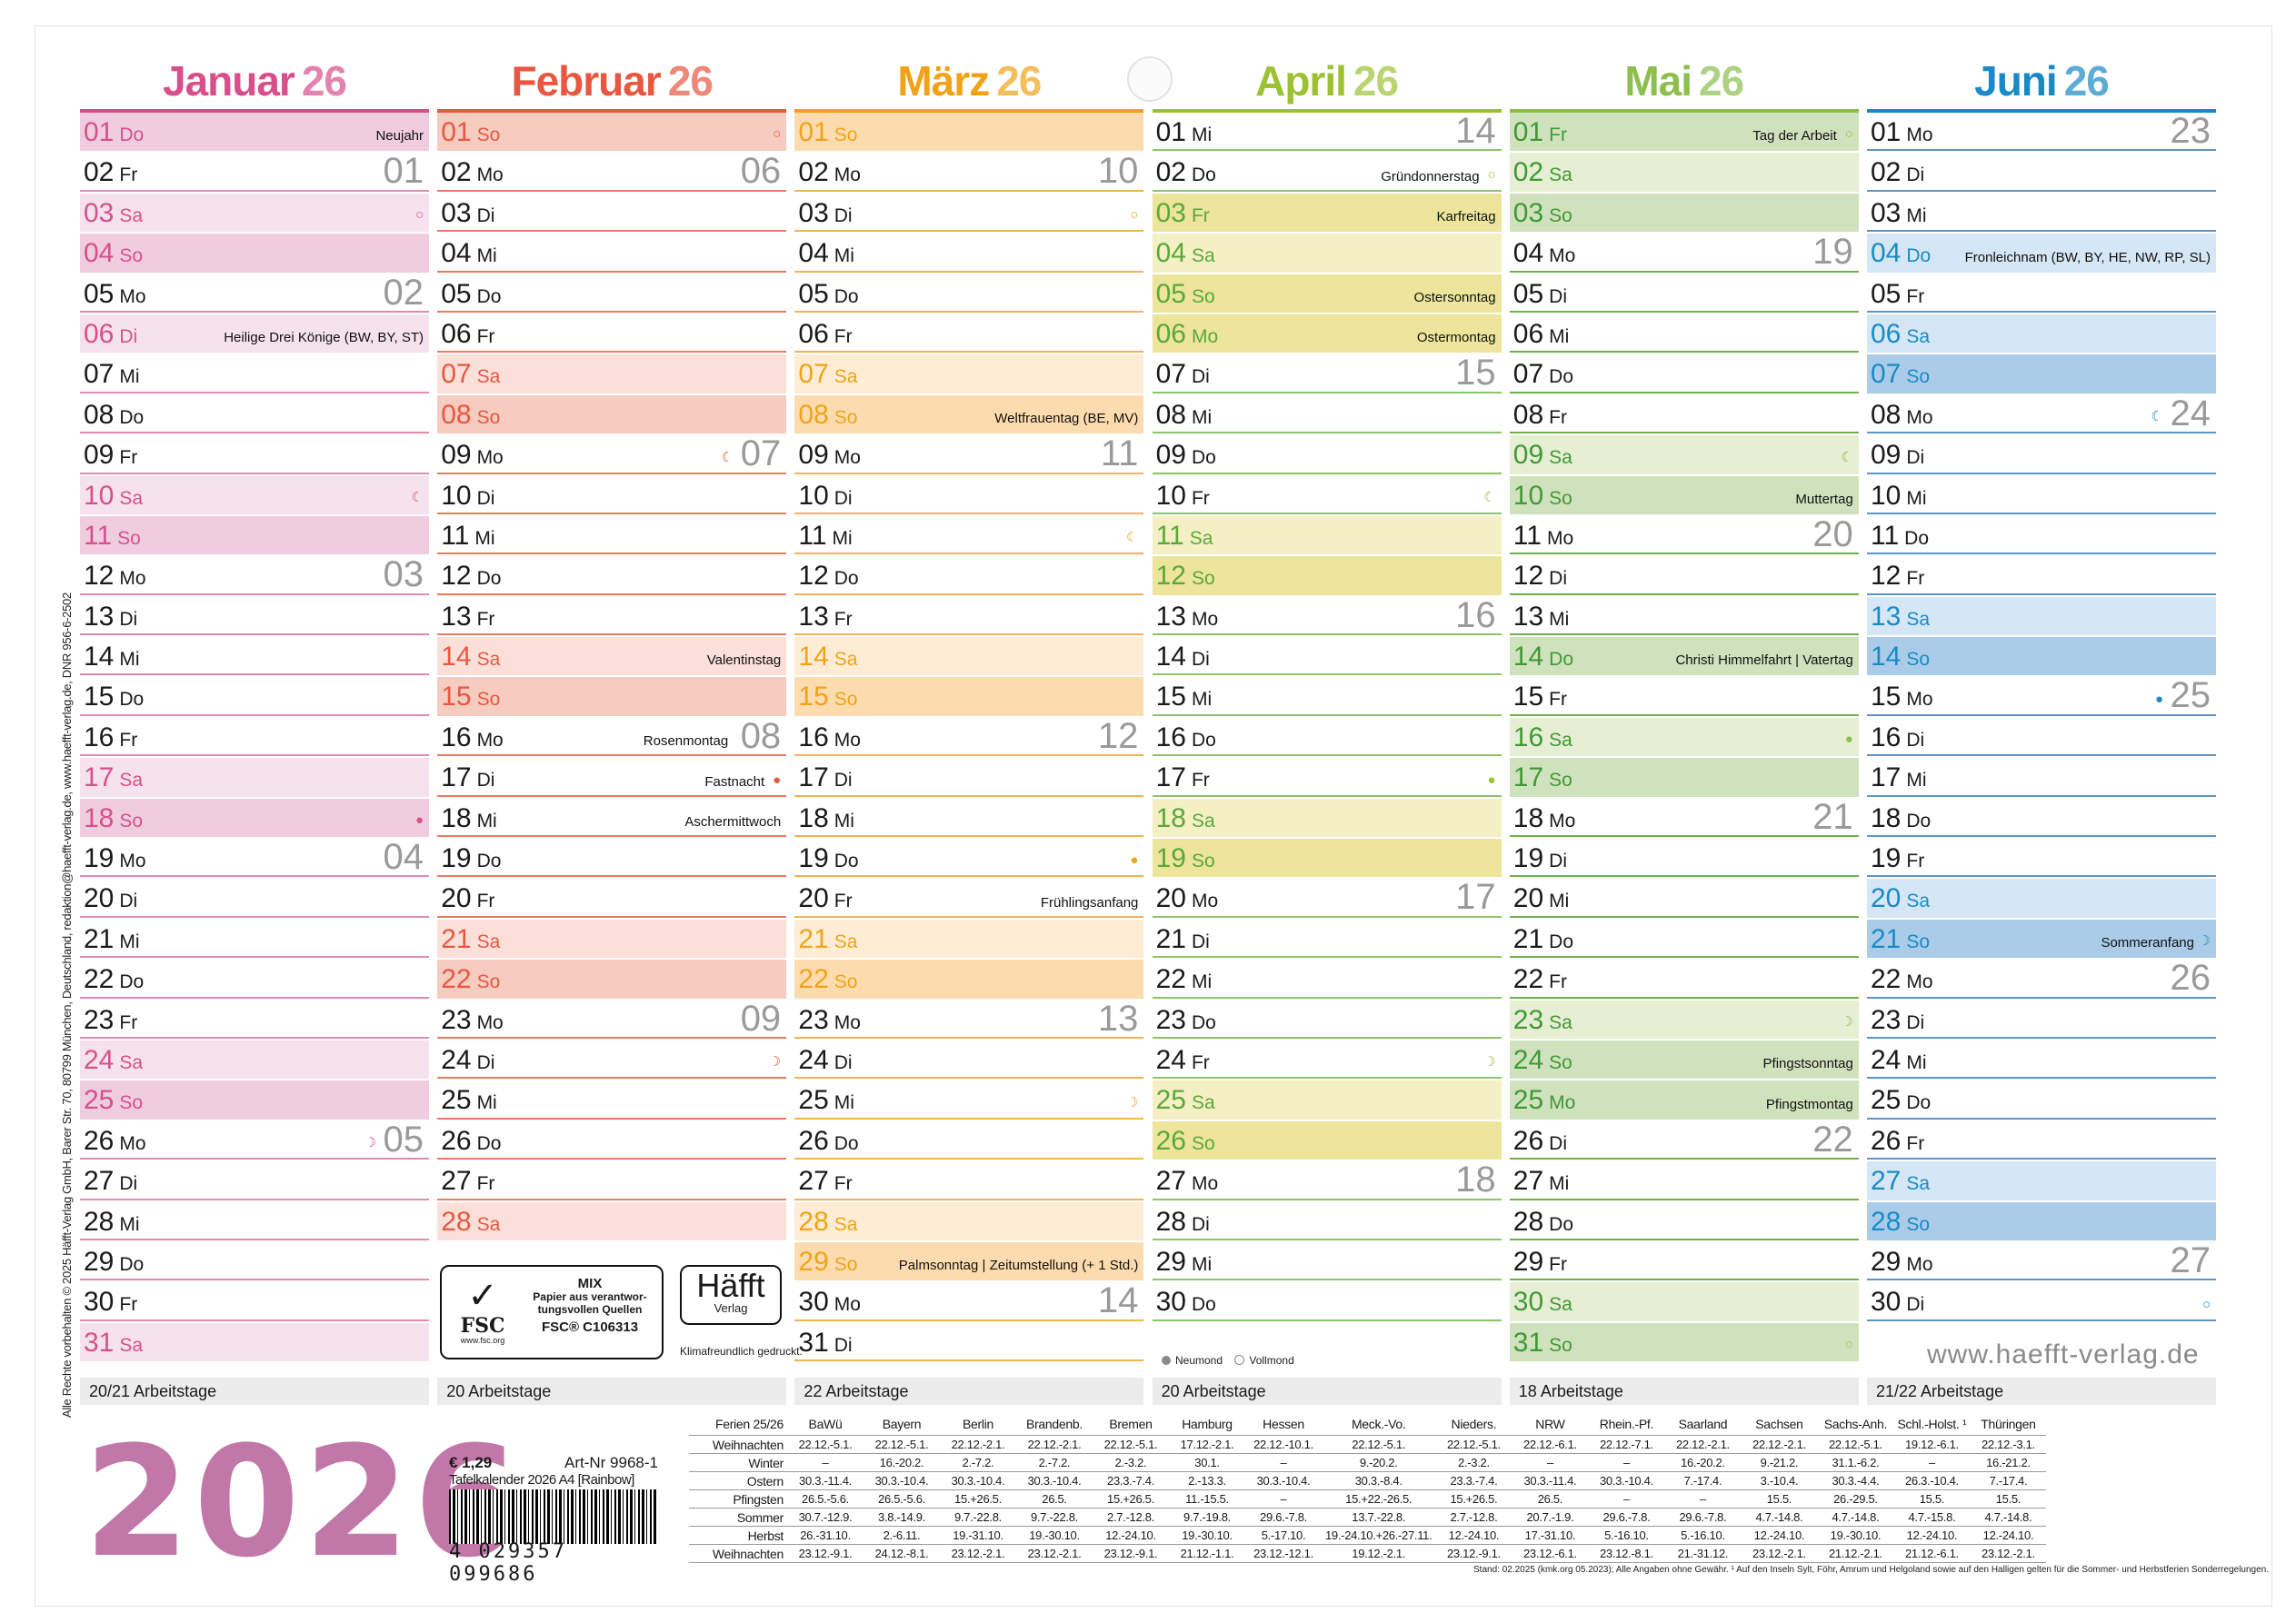 The image size is (2296, 1623). Describe the element at coordinates (813, 657) in the screenshot. I see `day-num: 14` at that location.